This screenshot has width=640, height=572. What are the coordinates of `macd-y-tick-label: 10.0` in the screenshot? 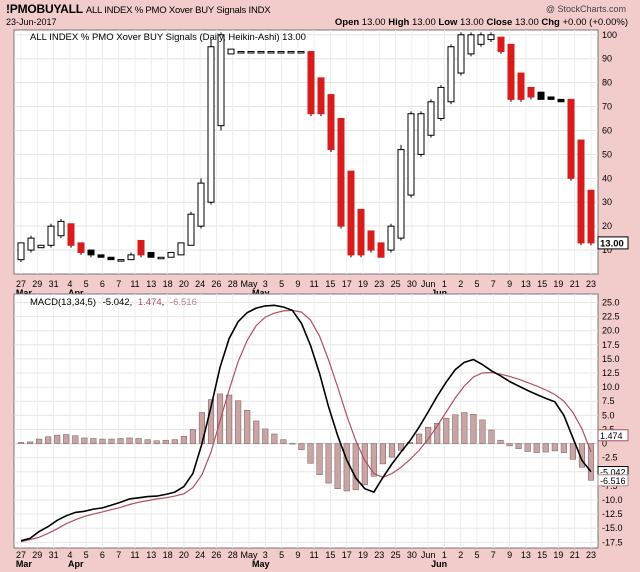 It's located at (611, 387).